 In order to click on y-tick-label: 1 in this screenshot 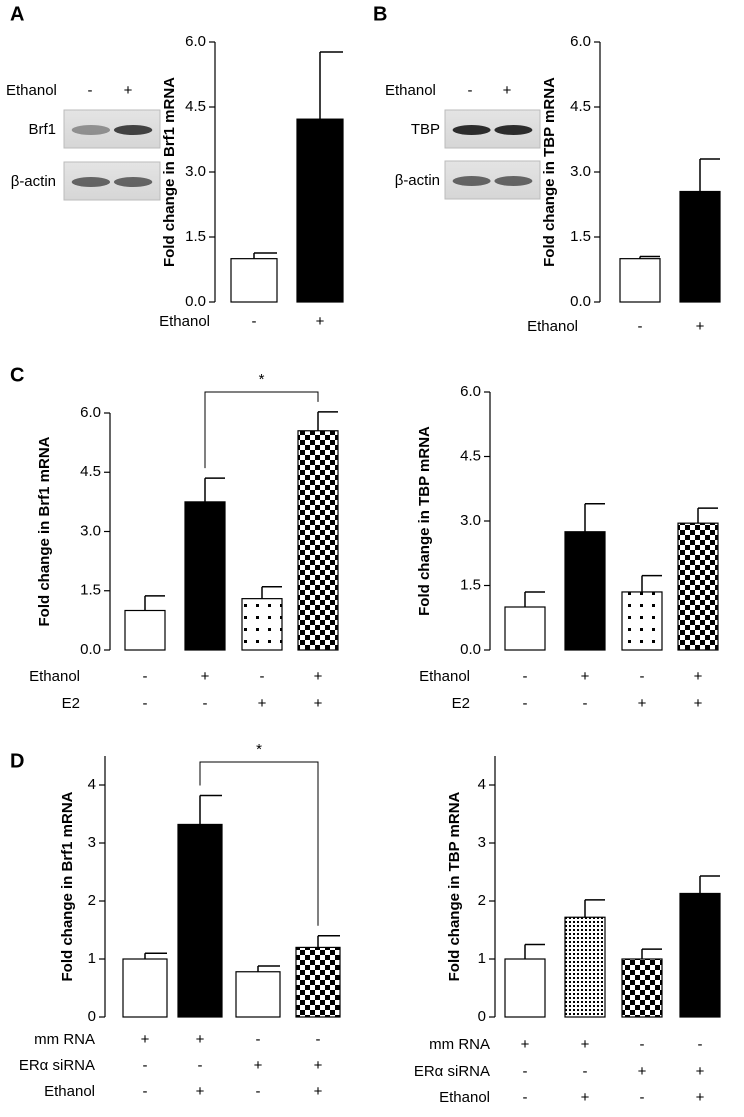, I will do `click(482, 958)`.